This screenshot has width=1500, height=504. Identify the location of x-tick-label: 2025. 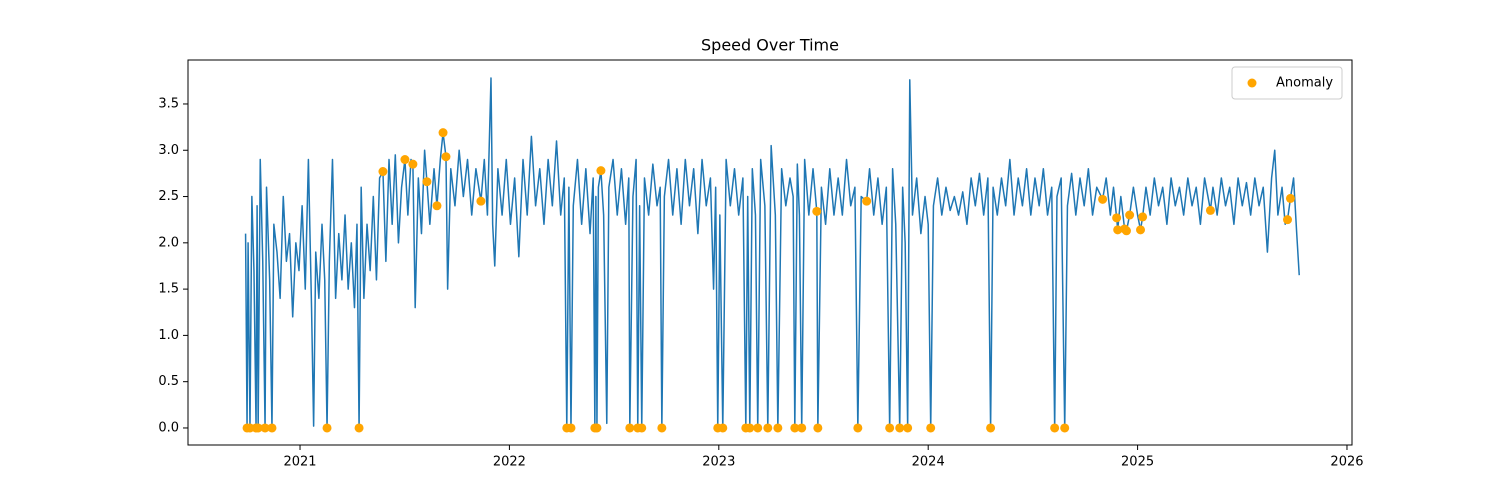
(1137, 462).